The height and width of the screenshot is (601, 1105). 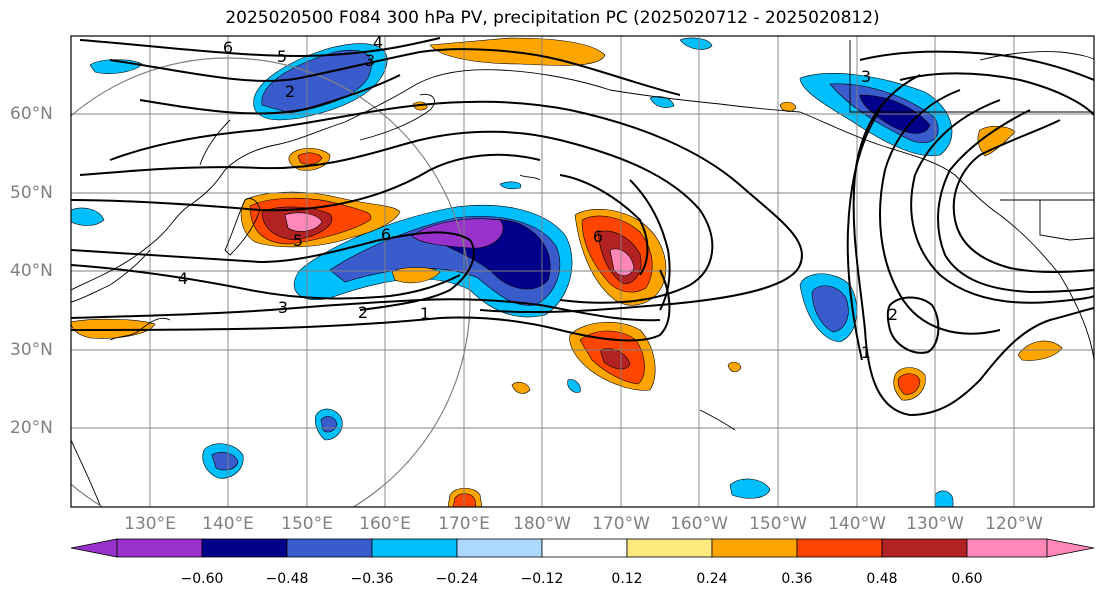 I want to click on colorbar-tick-label: 0.60, so click(x=967, y=579).